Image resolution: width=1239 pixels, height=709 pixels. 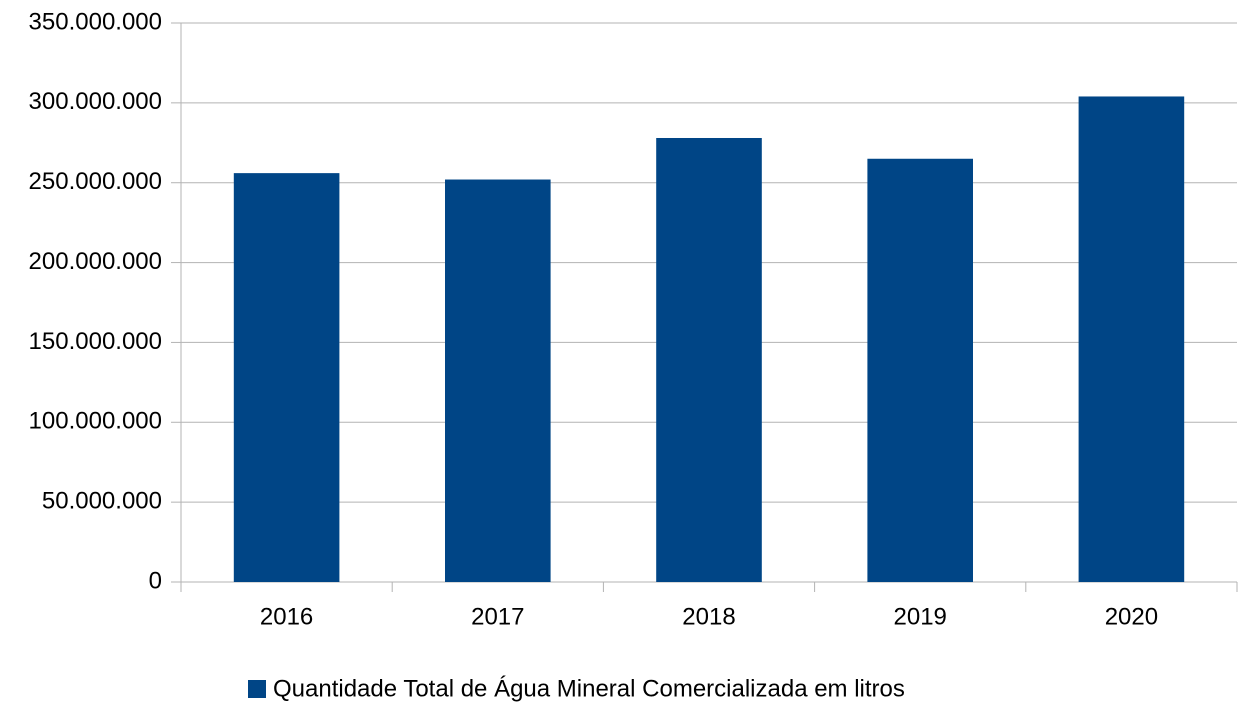 What do you see at coordinates (102, 500) in the screenshot?
I see `y-tick-label: 50.000.000` at bounding box center [102, 500].